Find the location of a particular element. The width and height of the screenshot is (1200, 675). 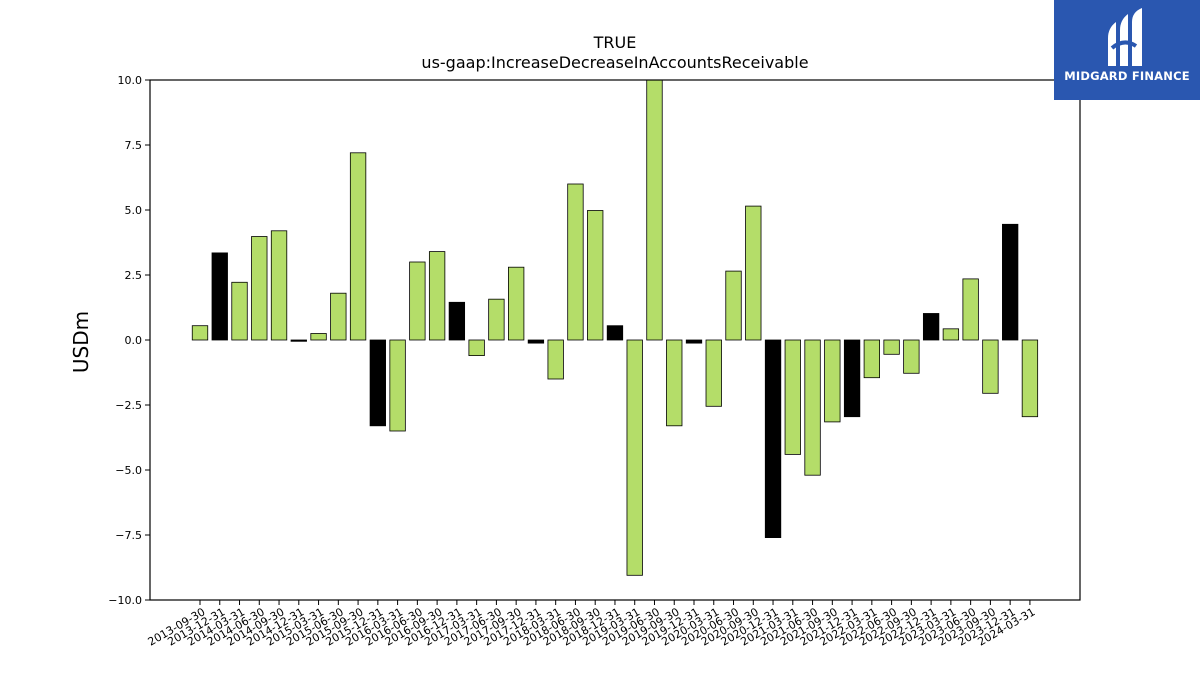

y-tick-label: −5.0 is located at coordinates (128, 470).